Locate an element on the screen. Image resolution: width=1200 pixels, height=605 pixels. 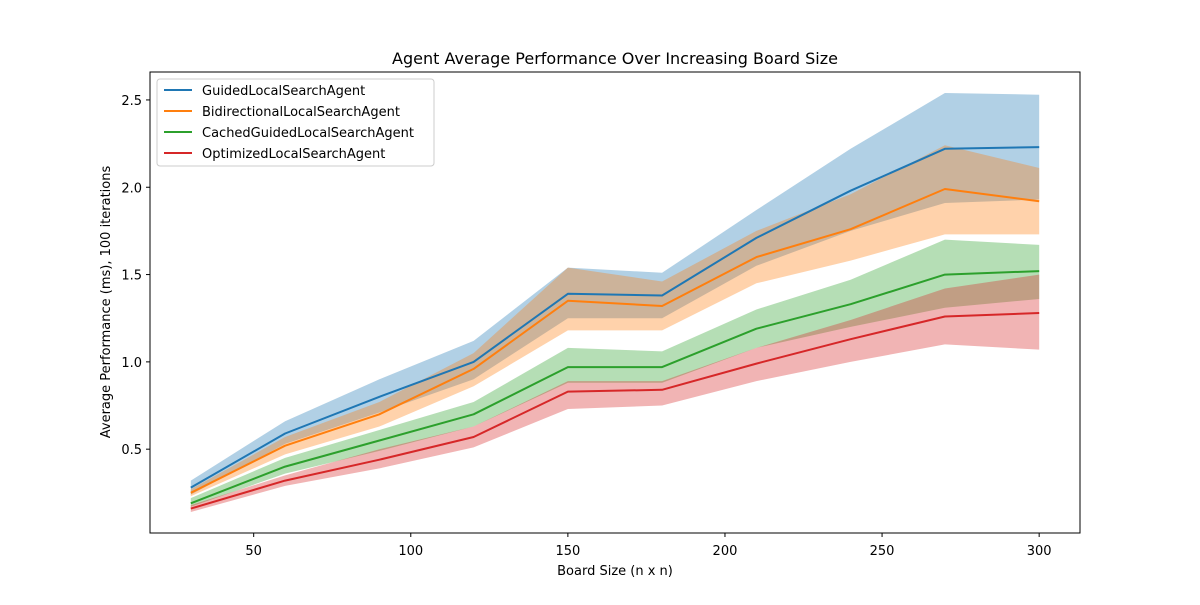
x-tick-label: 150 is located at coordinates (567, 551).